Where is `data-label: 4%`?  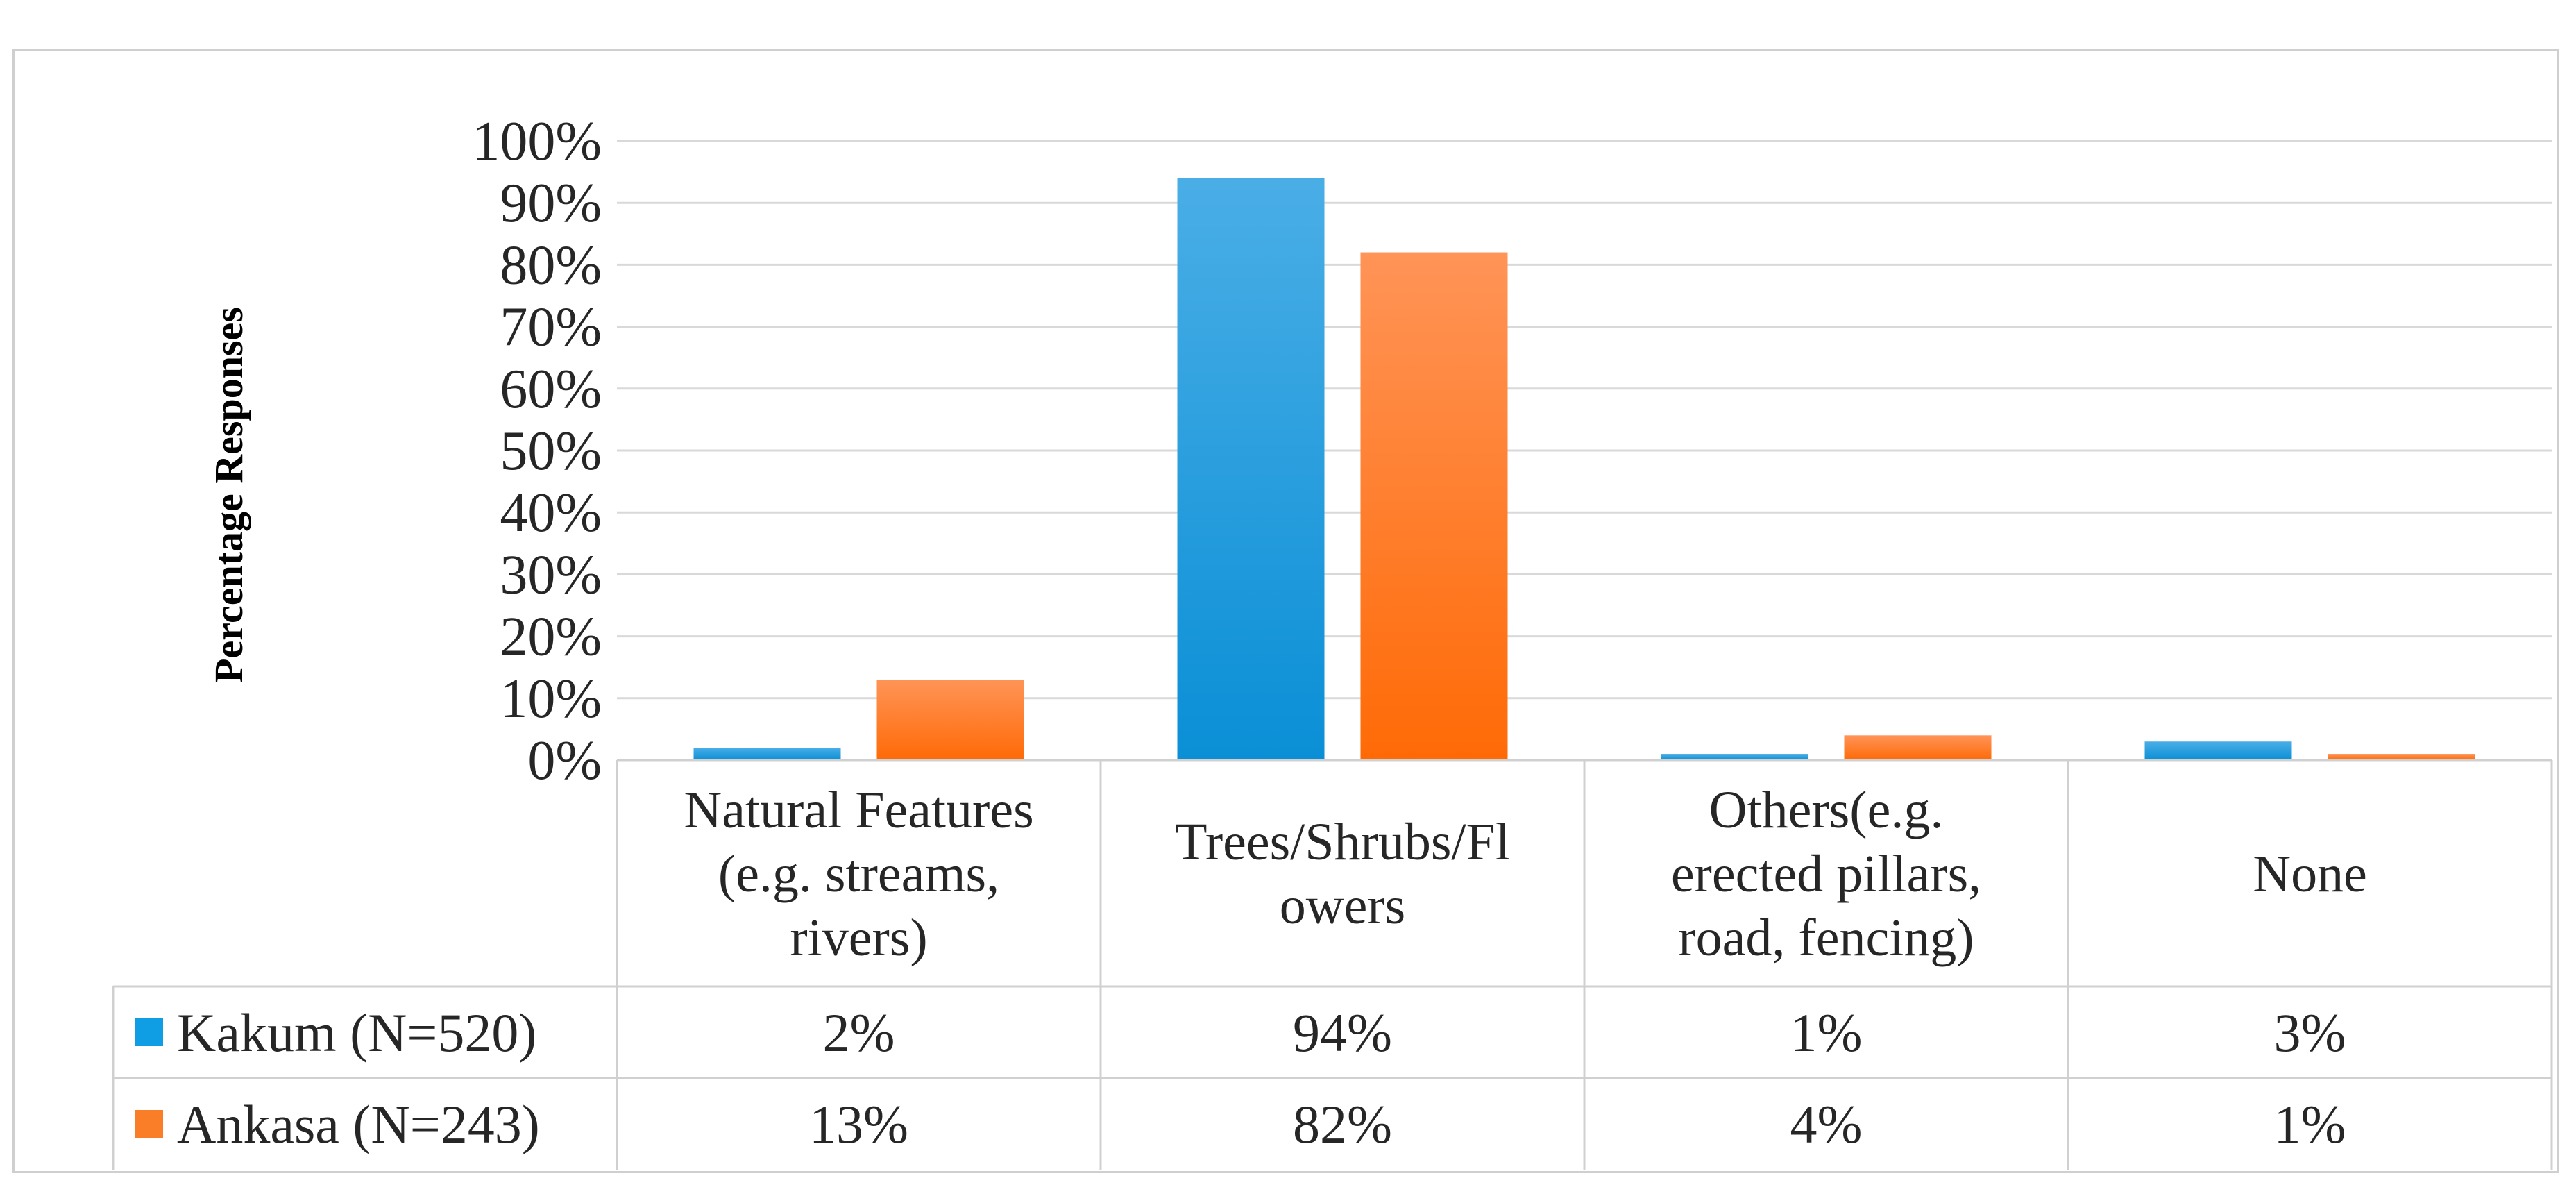 data-label: 4% is located at coordinates (1827, 1124).